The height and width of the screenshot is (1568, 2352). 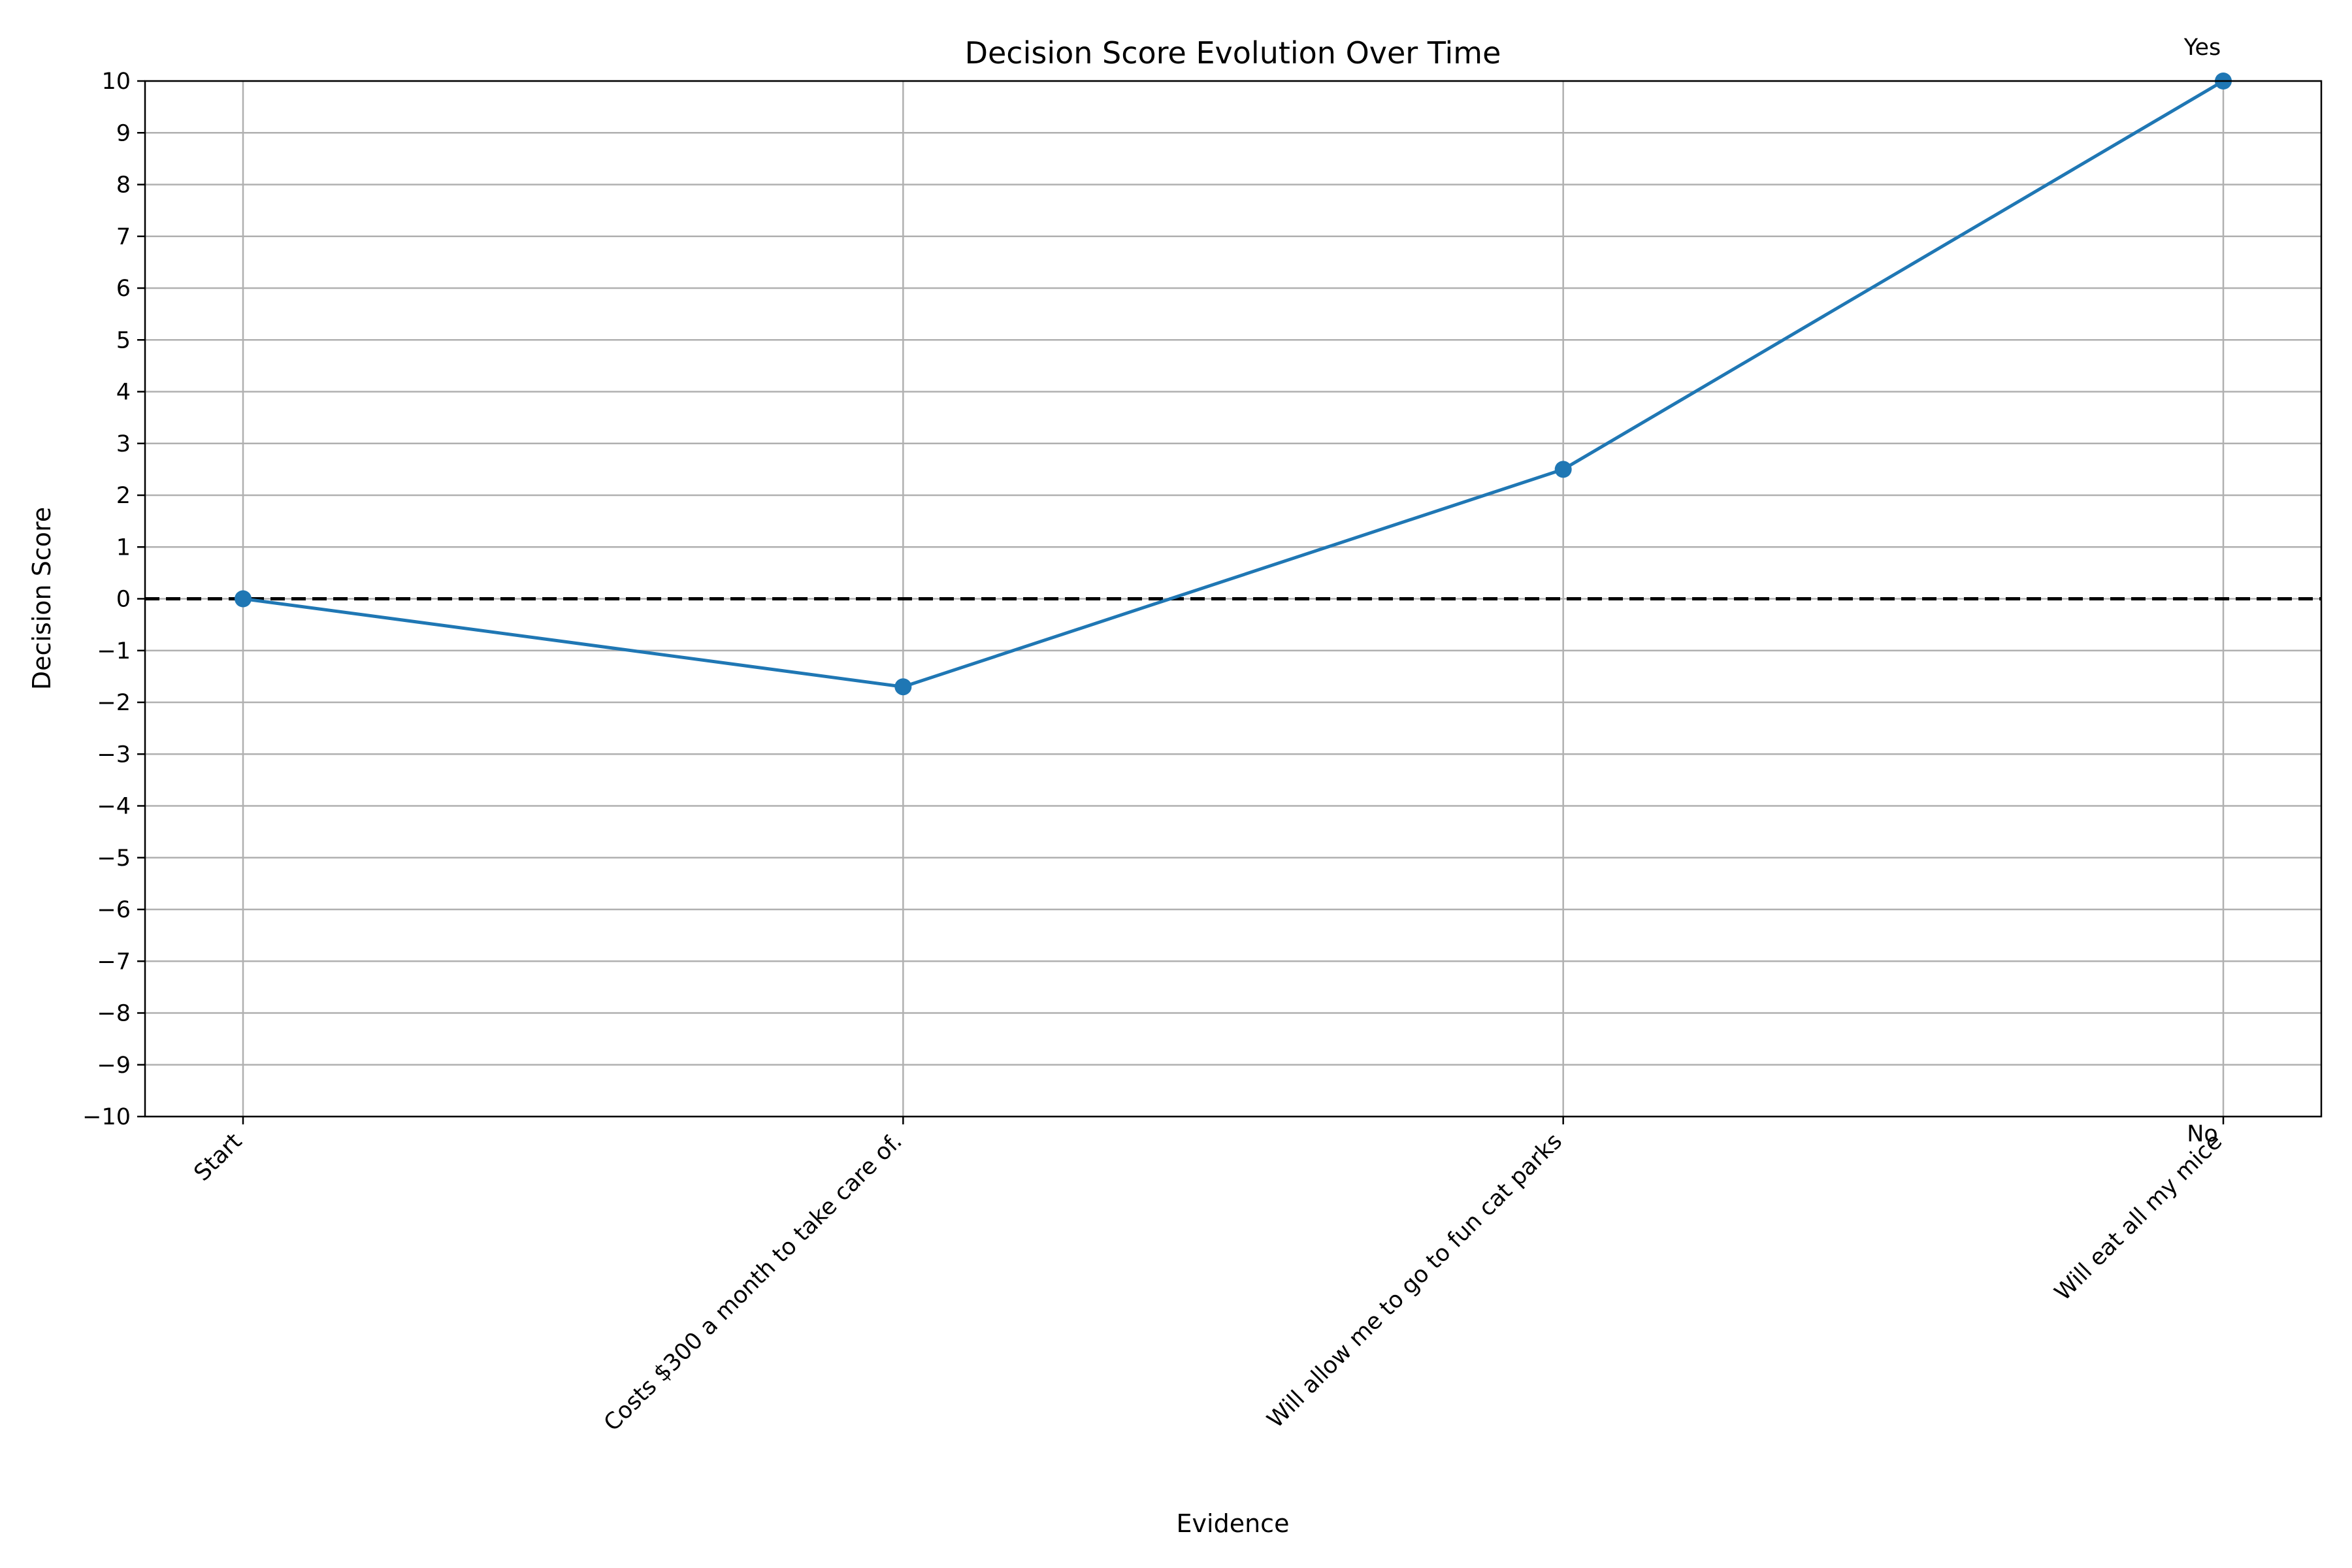 I want to click on y-tick-label: 5, so click(x=123, y=340).